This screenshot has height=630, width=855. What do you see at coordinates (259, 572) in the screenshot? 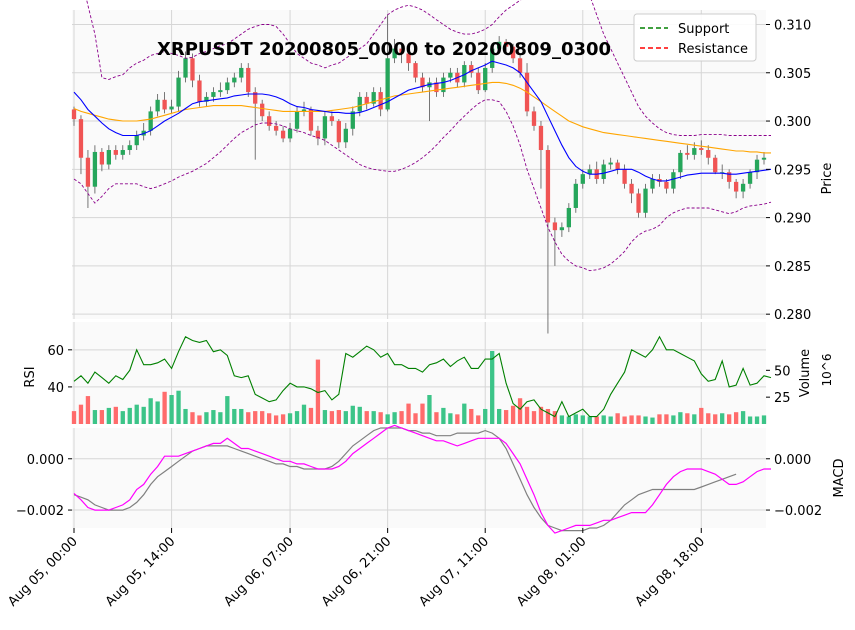
I see `x-tick-label: Aug 06, 07:00` at bounding box center [259, 572].